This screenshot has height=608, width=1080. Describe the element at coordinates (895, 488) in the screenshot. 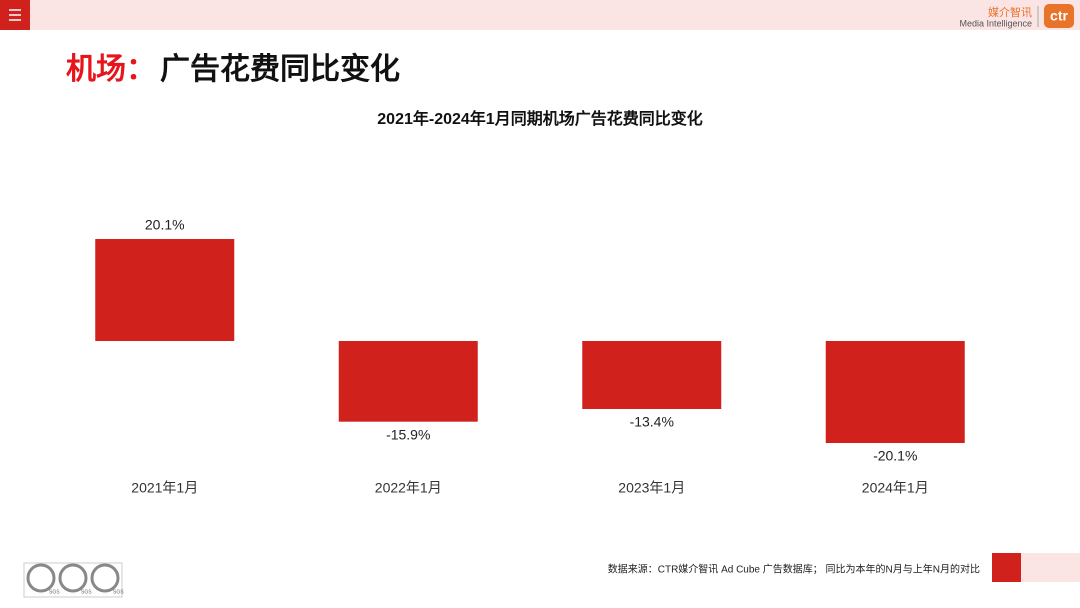

I see `x-tick-label: 2024年1月` at that location.